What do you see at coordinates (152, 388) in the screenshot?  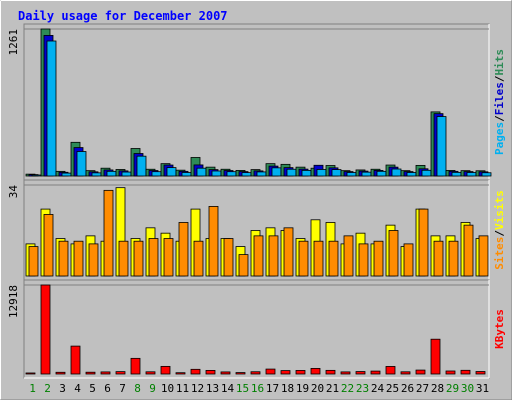 I see `x-tick-label-day-9: 9` at bounding box center [152, 388].